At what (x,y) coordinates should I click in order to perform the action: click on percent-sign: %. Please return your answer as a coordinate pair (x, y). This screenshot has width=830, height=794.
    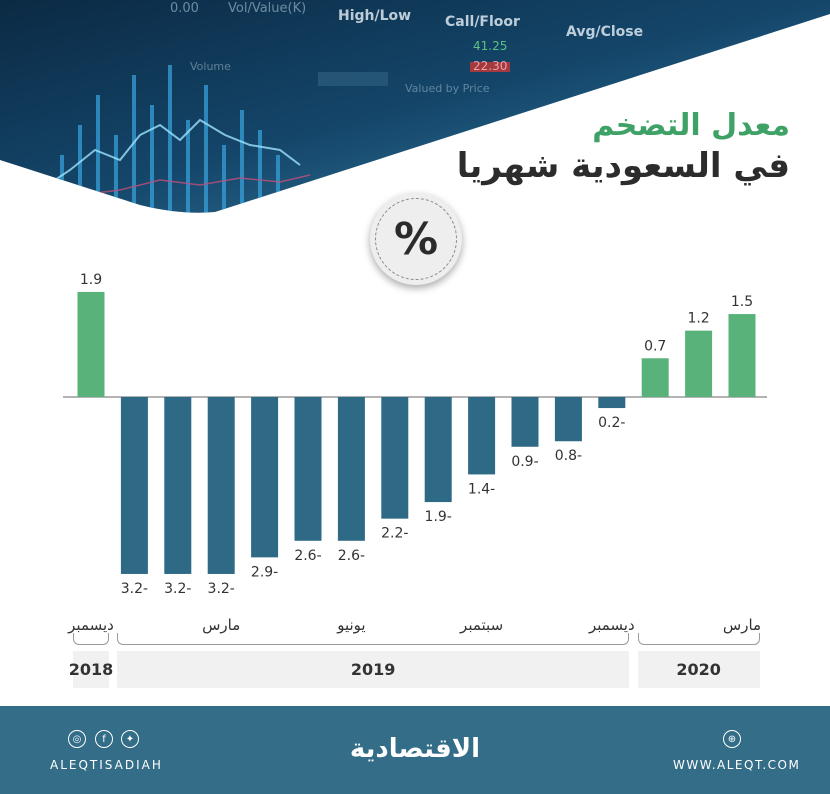
    Looking at the image, I should click on (416, 239).